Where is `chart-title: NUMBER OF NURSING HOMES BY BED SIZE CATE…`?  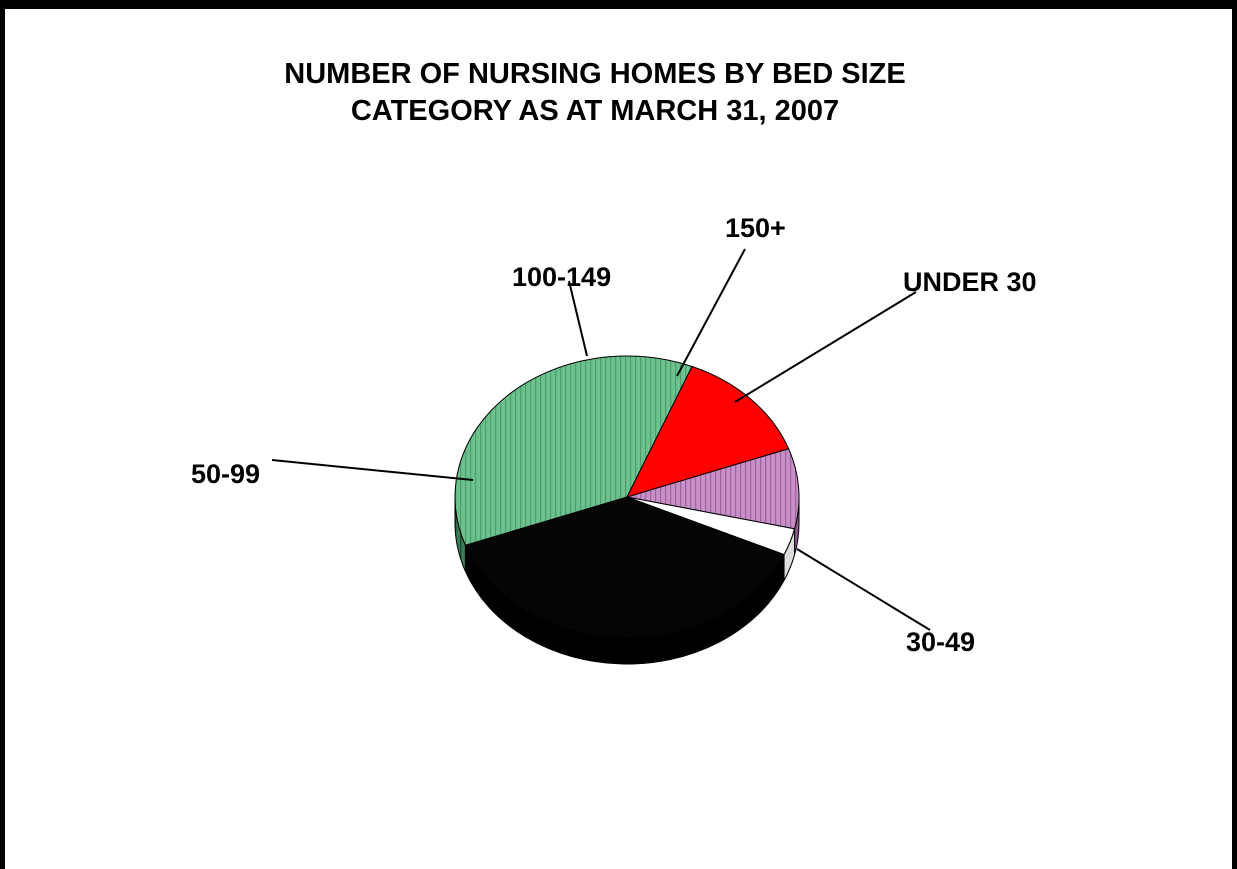
chart-title: NUMBER OF NURSING HOMES BY BED SIZE CATE… is located at coordinates (595, 93).